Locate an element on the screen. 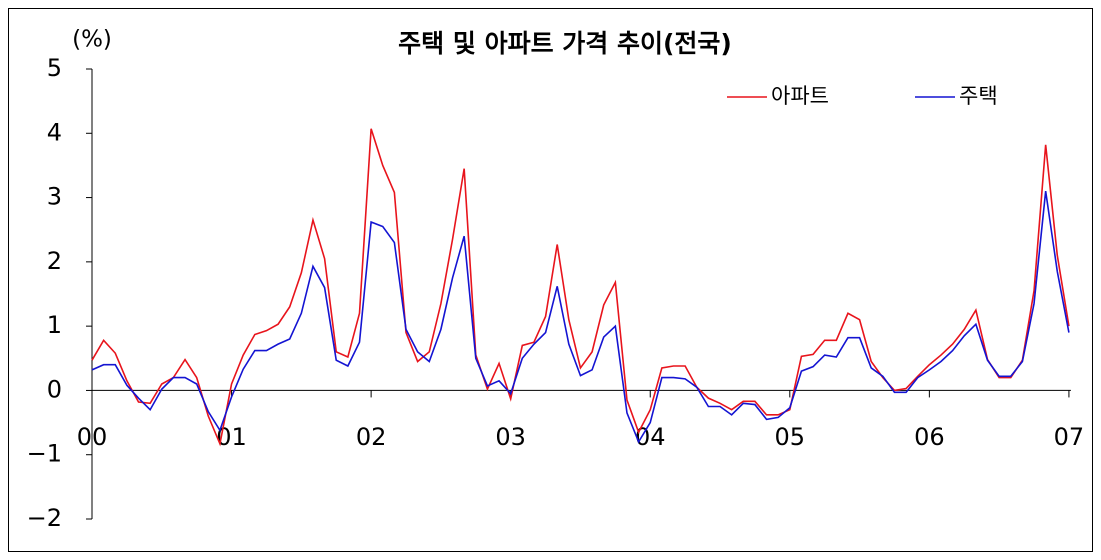  x-tick-label: 00 is located at coordinates (92, 437).